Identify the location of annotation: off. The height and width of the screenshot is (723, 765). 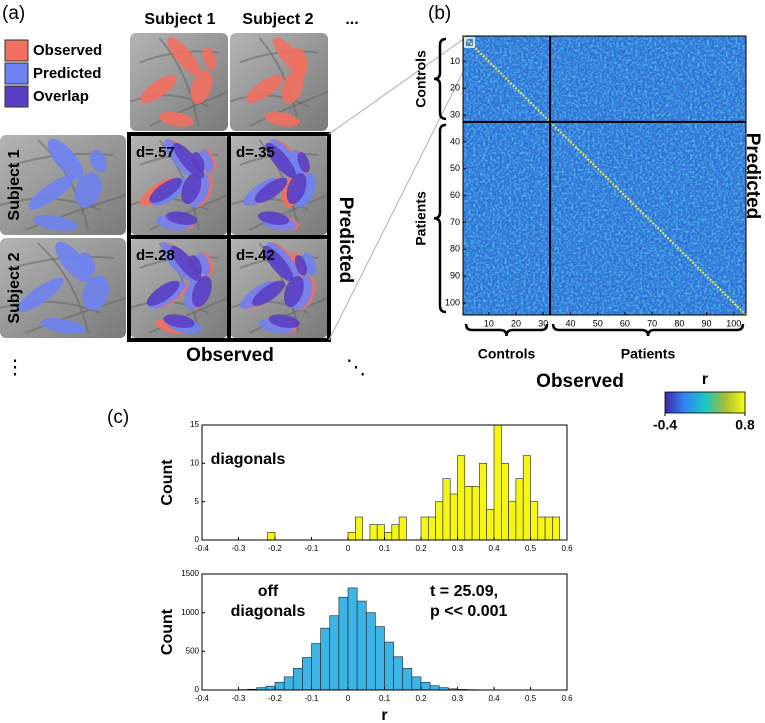
(268, 591).